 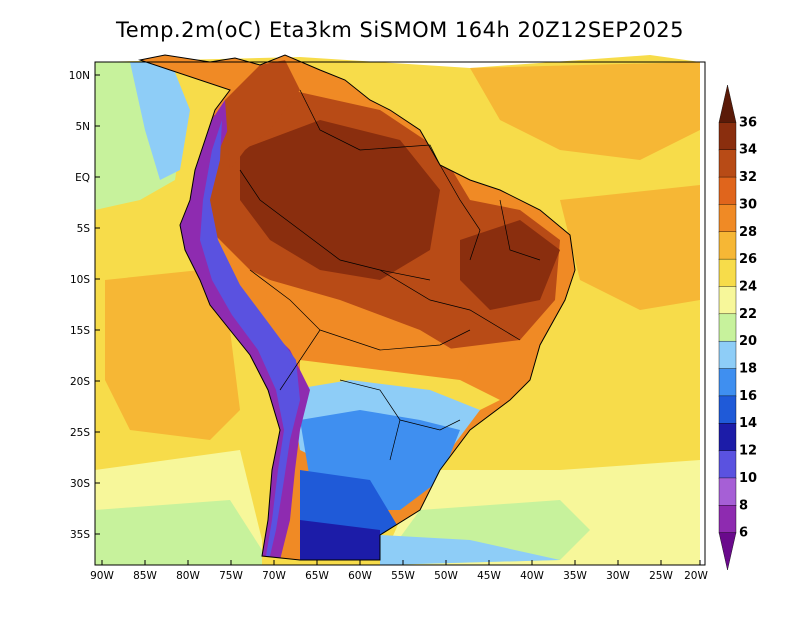 What do you see at coordinates (102, 576) in the screenshot?
I see `lon-label: 90W` at bounding box center [102, 576].